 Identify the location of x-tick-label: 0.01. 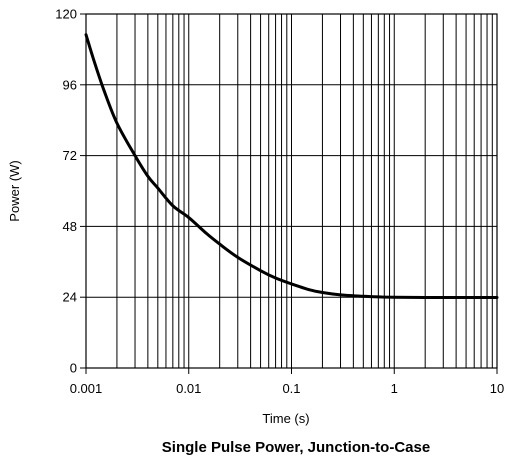
(188, 388).